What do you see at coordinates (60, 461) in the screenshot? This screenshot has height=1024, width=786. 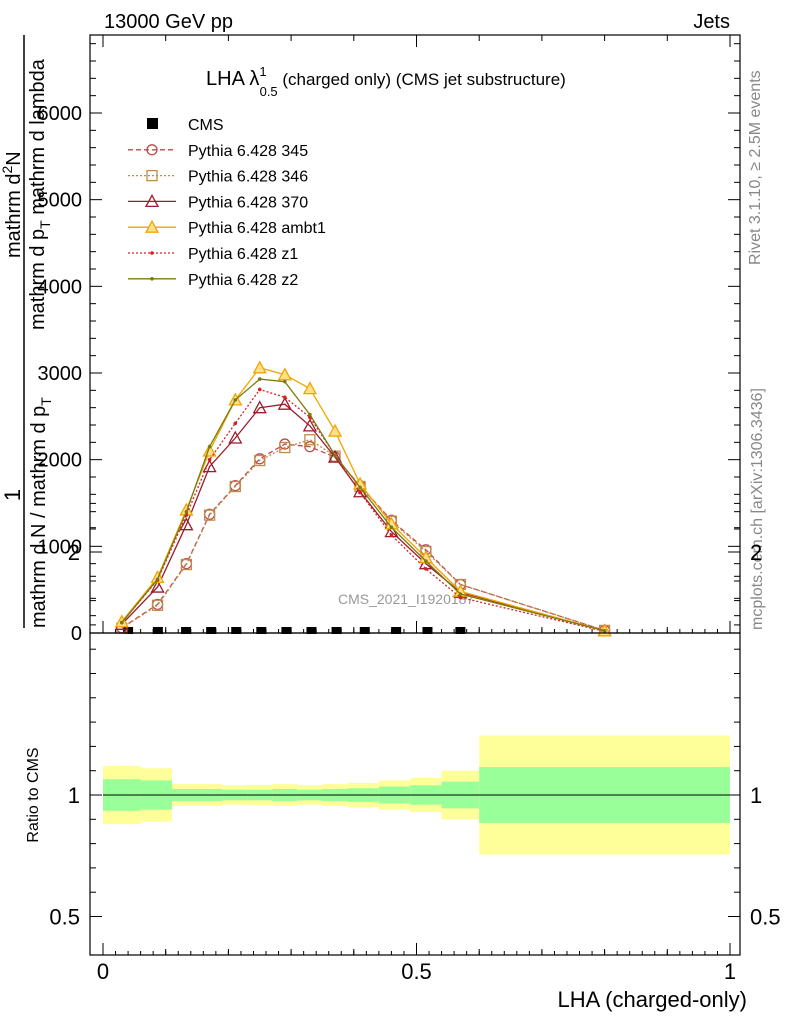 I see `main-ytick-label: 2000` at bounding box center [60, 461].